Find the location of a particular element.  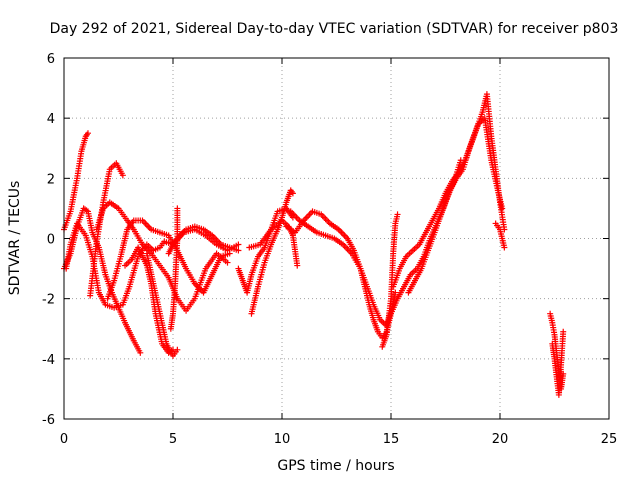

series-t8 is located at coordinates (162, 304).